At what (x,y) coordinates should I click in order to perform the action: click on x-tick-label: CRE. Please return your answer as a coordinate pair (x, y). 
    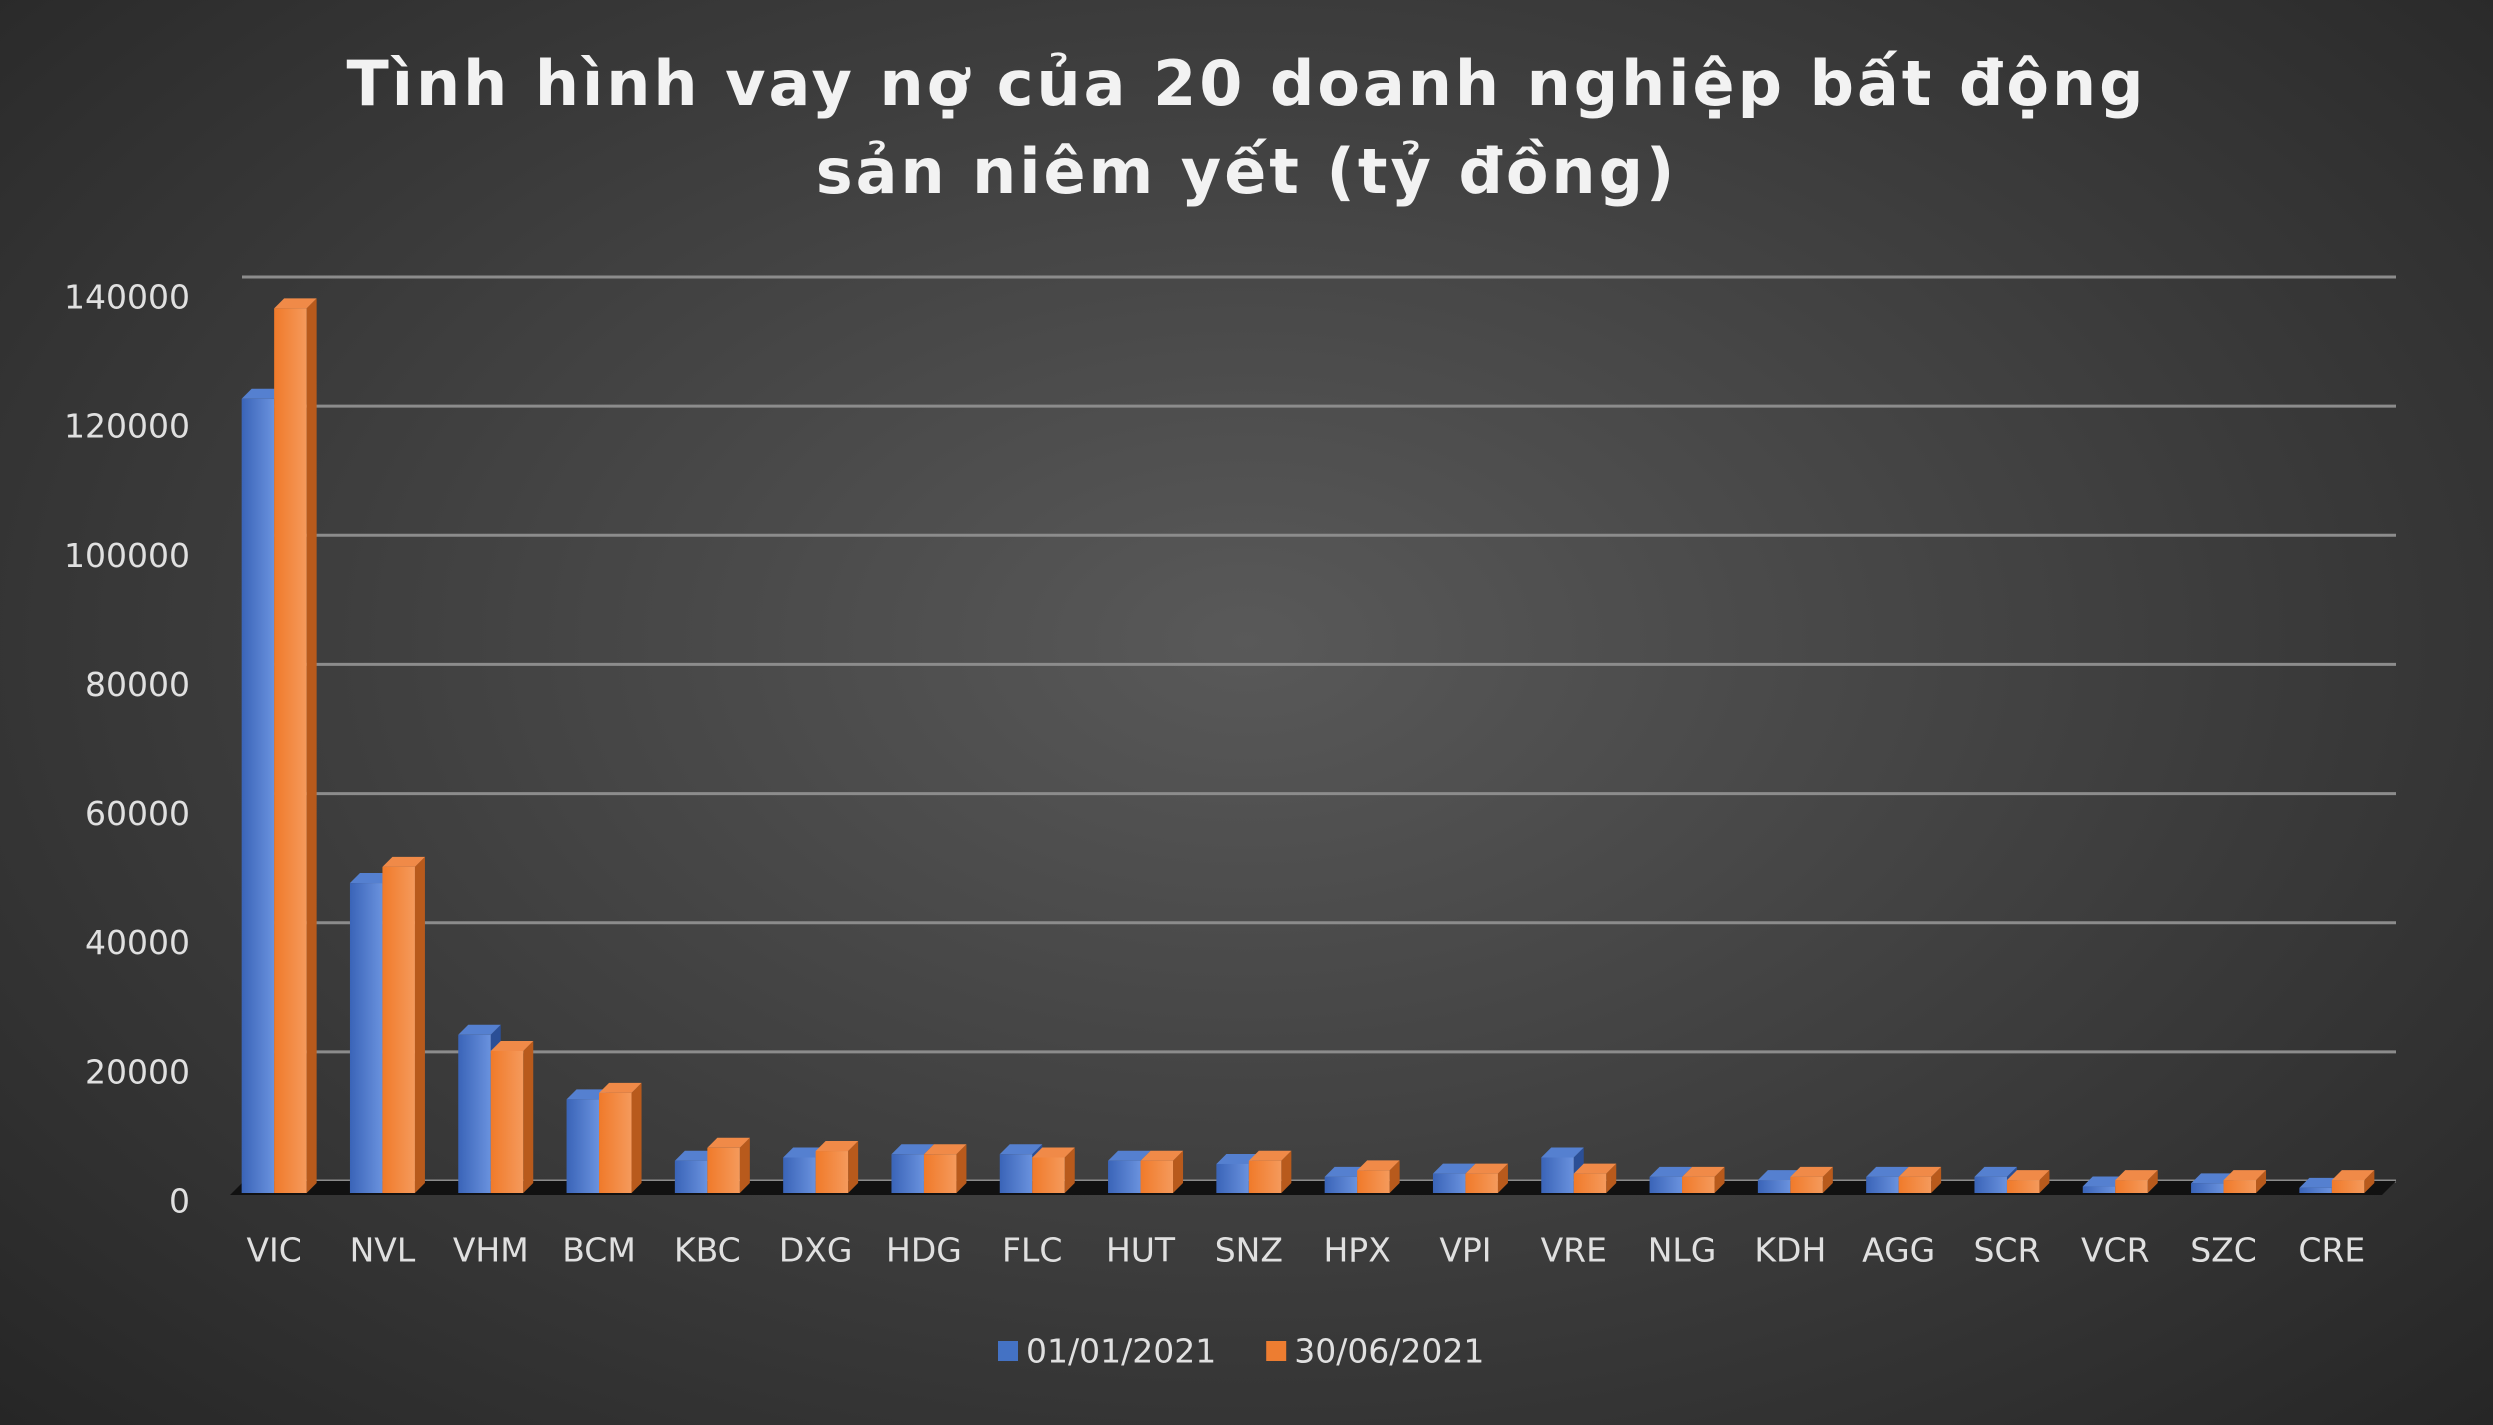
    Looking at the image, I should click on (2331, 1250).